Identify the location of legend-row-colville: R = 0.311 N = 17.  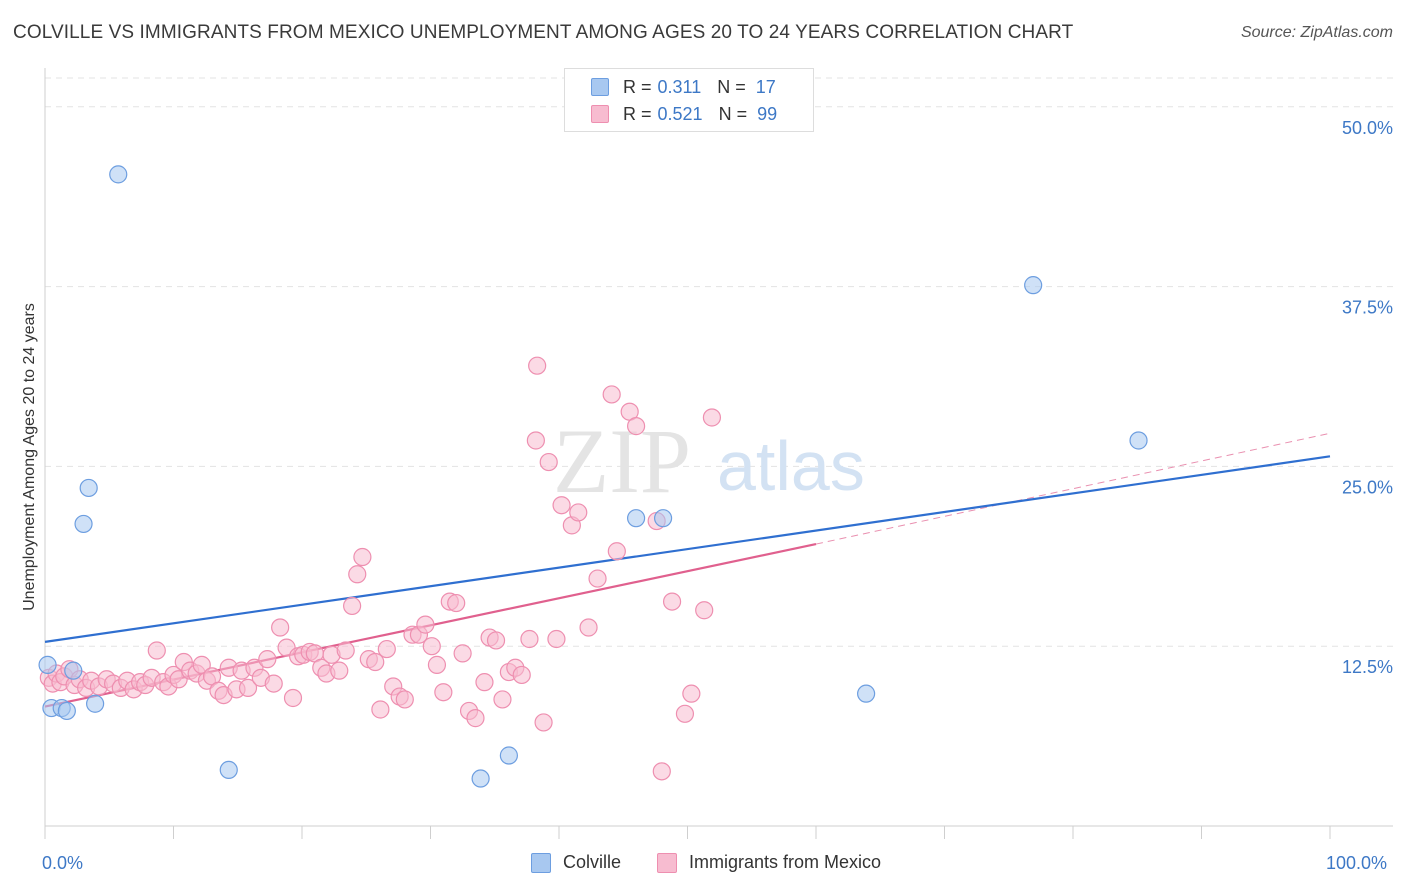
(683, 87).